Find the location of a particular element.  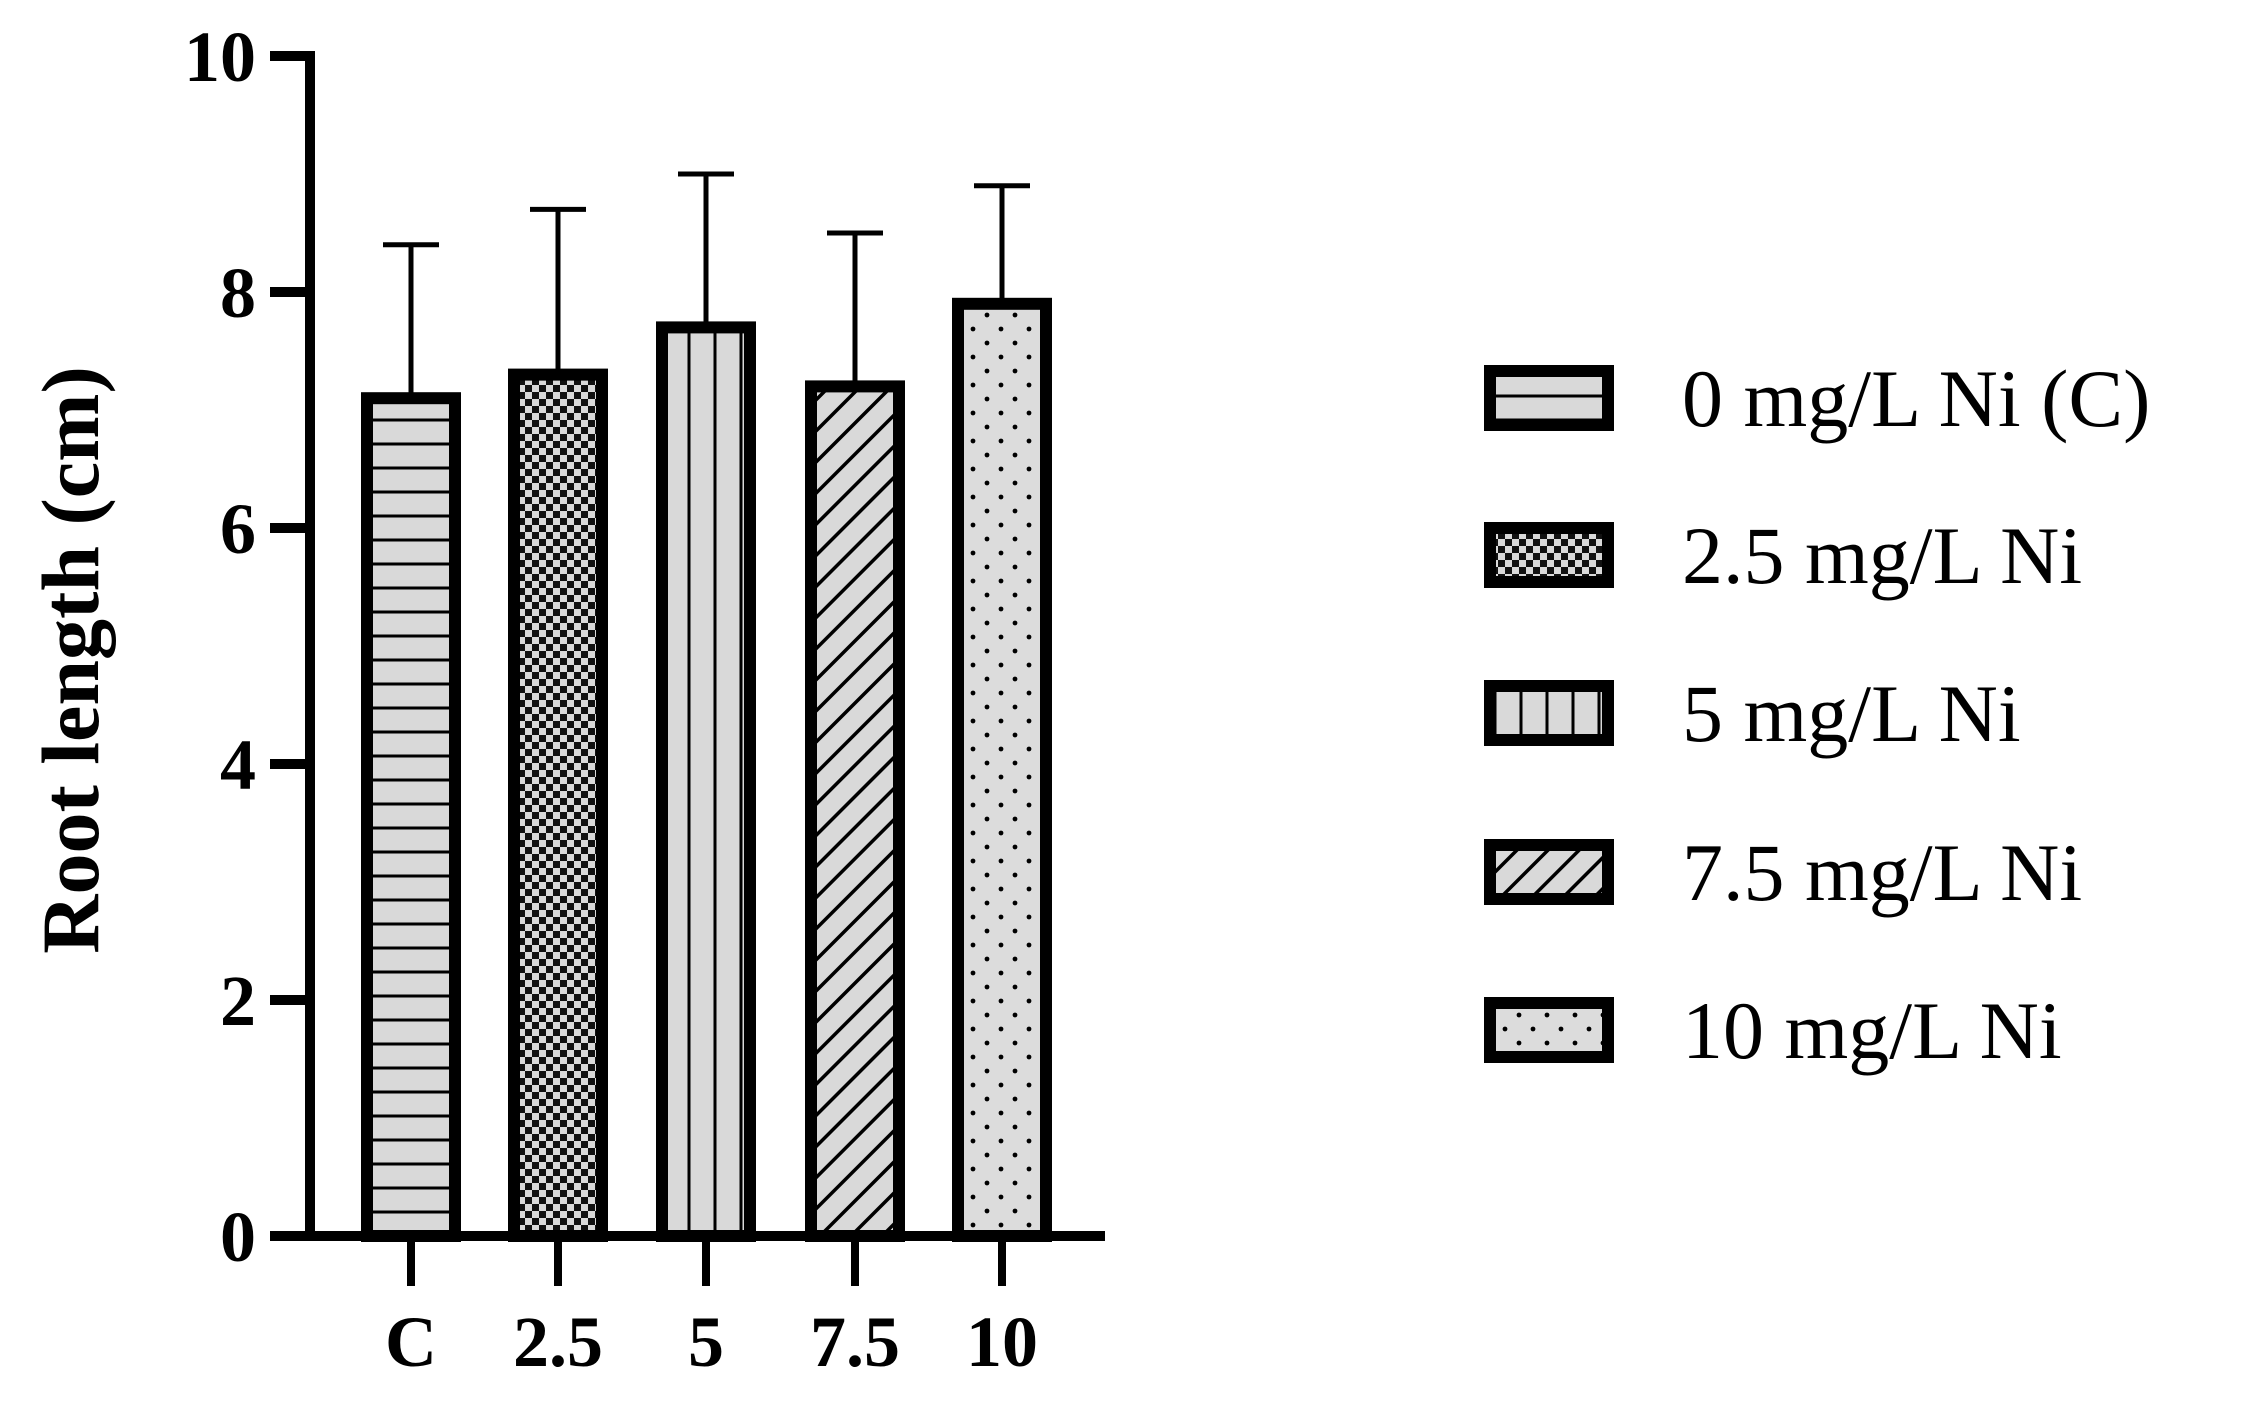

legend-label-1: 0 mg/L Ni (C) is located at coordinates (1916, 398).